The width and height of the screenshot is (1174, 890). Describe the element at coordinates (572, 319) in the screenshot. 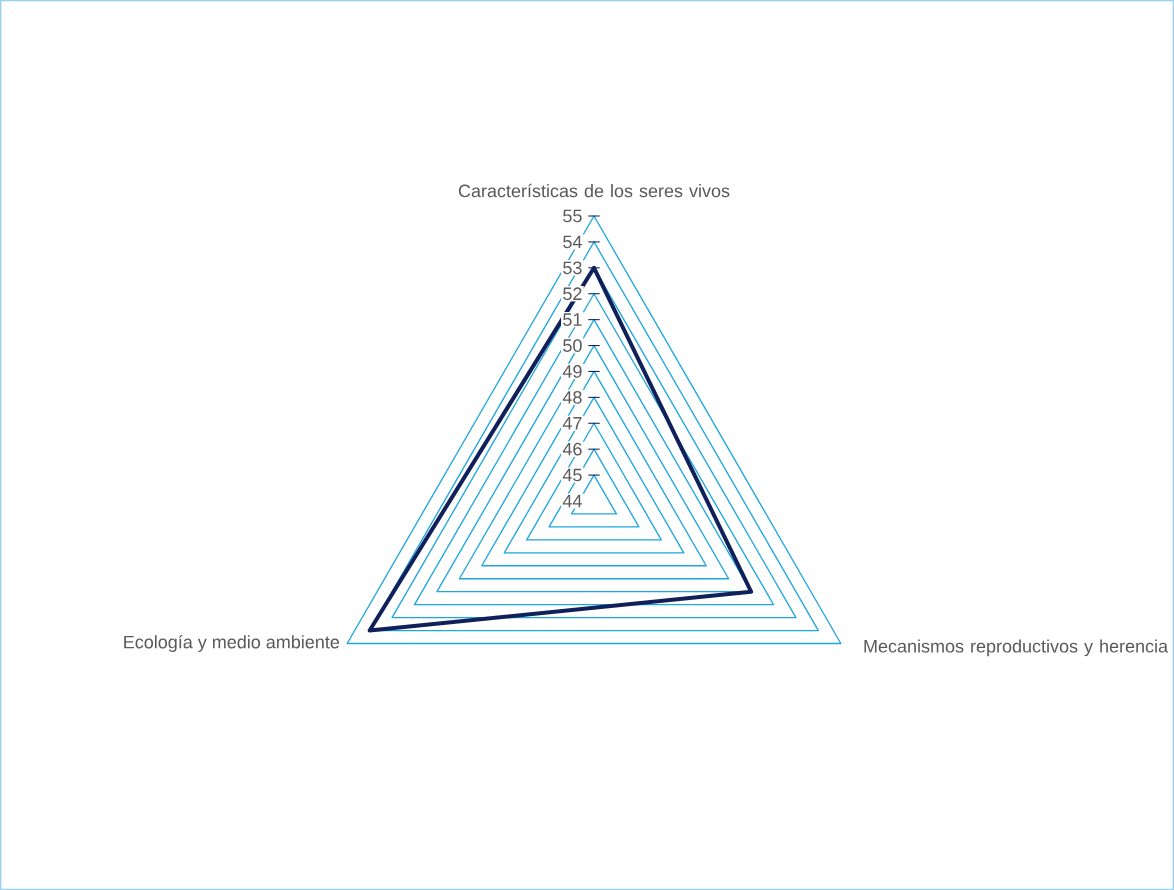

I see `y-tick-label: 51` at that location.